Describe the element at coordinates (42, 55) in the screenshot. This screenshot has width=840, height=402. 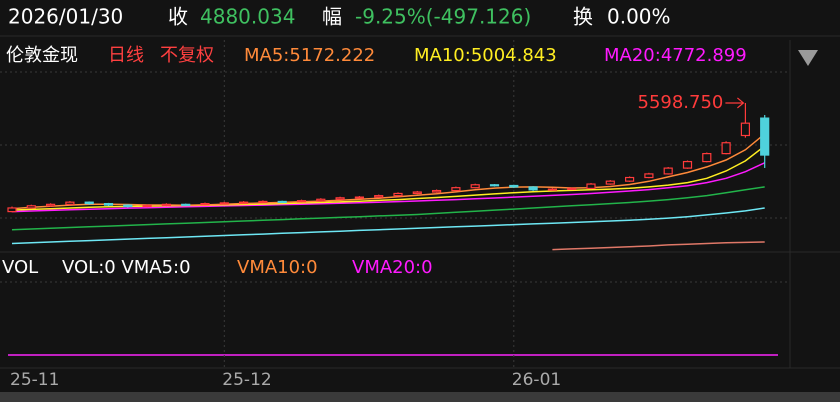
I see `symbol: 伦敦金现` at that location.